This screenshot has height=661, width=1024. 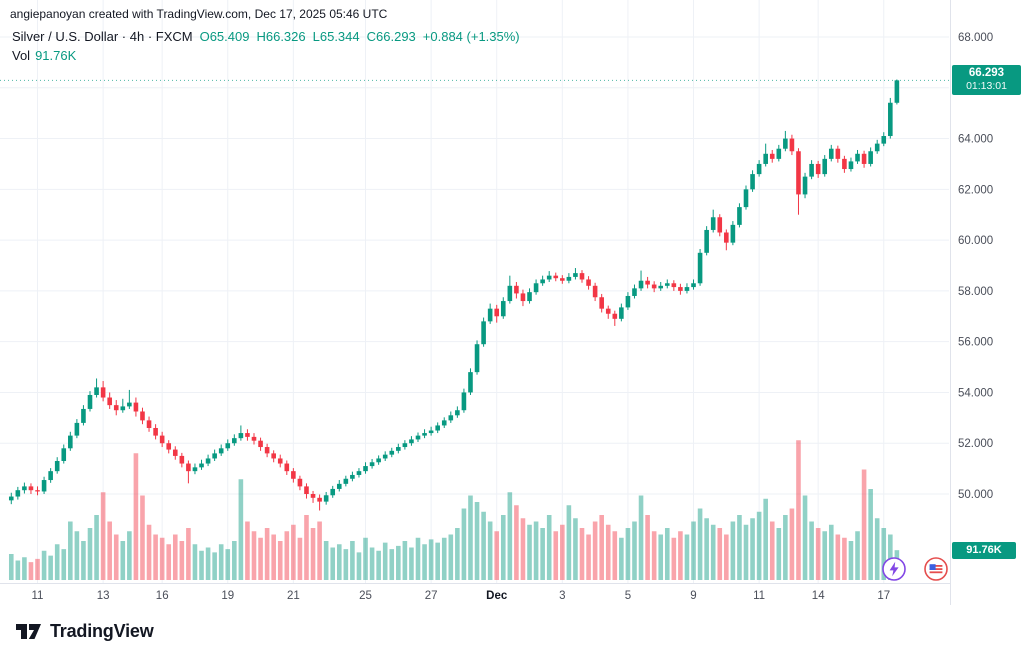 I want to click on y-axis-label: 52.000, so click(x=975, y=444).